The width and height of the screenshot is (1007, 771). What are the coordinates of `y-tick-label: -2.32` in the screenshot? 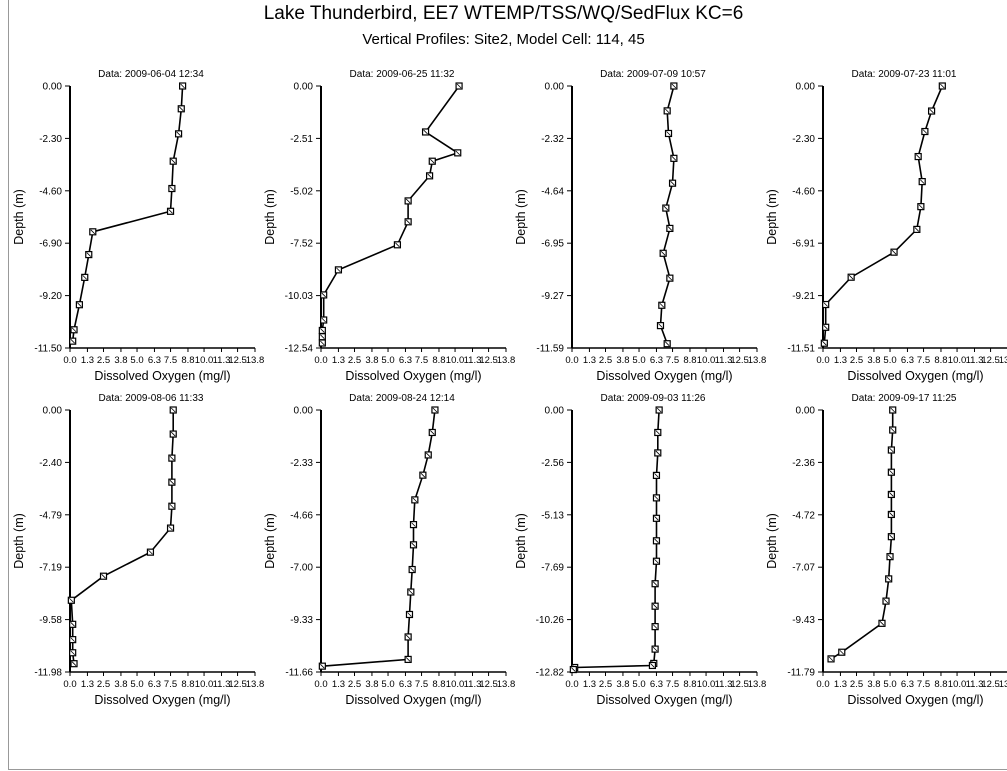 It's located at (552, 139).